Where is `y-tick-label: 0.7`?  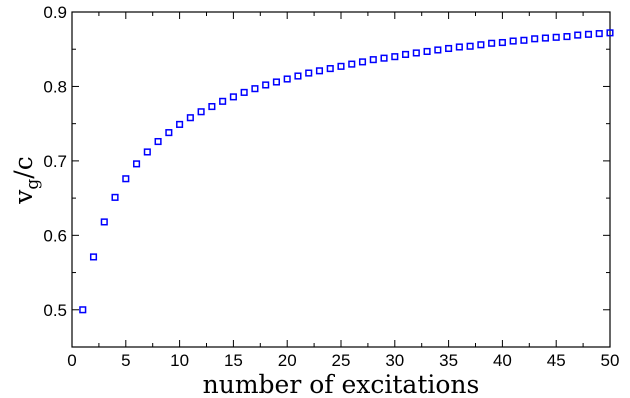 y-tick-label: 0.7 is located at coordinates (55, 161).